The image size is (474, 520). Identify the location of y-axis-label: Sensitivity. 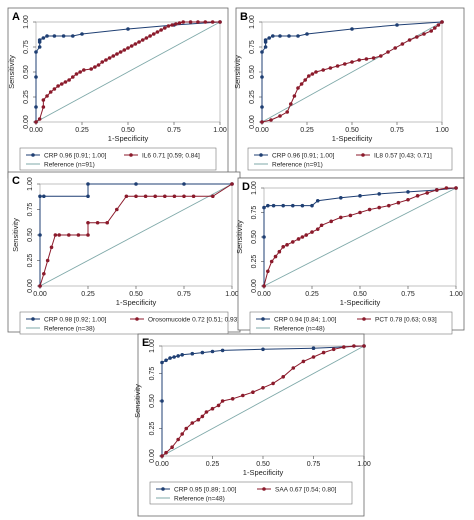
(137, 401).